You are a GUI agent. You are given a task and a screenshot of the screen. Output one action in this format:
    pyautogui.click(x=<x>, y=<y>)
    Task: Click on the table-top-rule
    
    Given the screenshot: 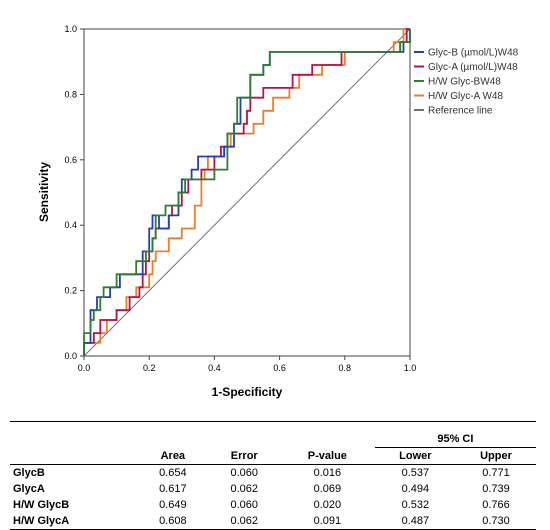 What is the action you would take?
    pyautogui.click(x=273, y=425)
    